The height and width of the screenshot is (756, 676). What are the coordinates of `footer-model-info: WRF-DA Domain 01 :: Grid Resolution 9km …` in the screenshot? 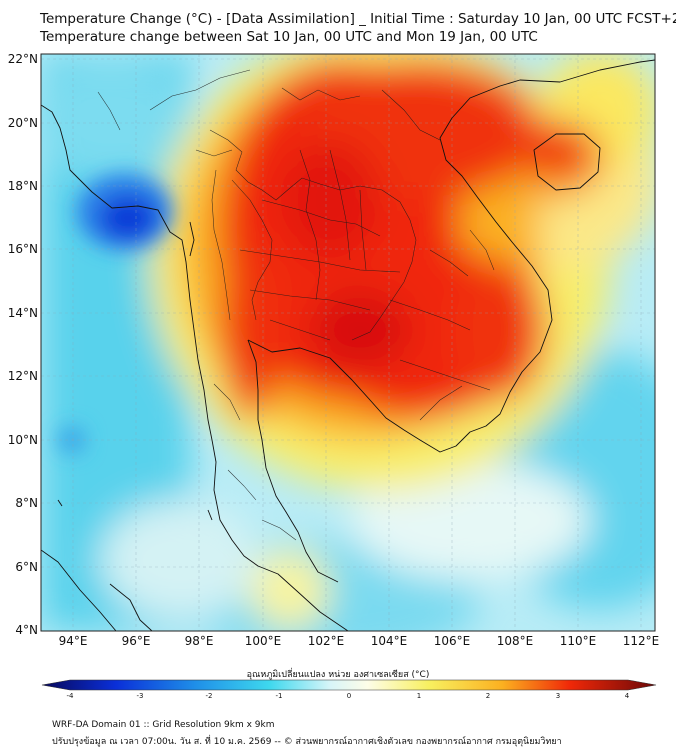 It's located at (163, 725).